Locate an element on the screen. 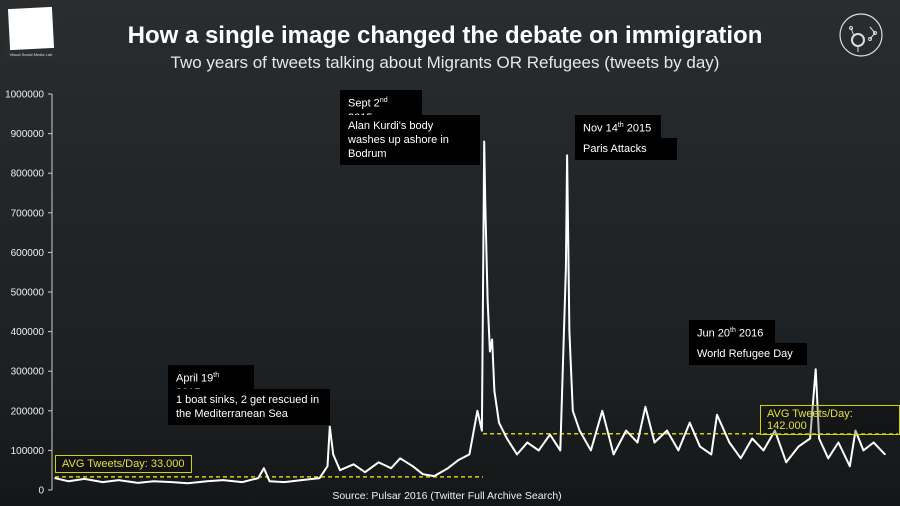  y-tick-label: 900000 is located at coordinates (28, 134).